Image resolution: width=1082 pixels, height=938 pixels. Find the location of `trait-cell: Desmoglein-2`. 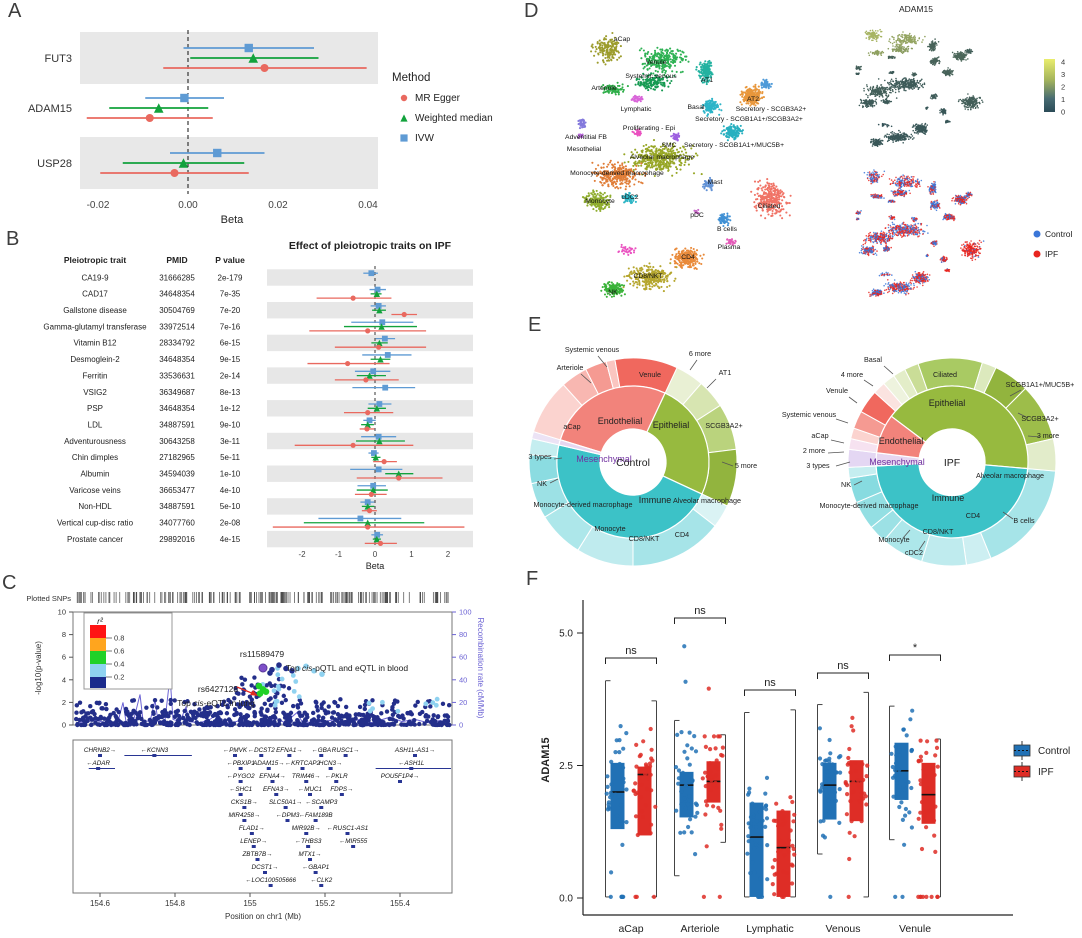

trait-cell: Desmoglein-2 is located at coordinates (95, 359).